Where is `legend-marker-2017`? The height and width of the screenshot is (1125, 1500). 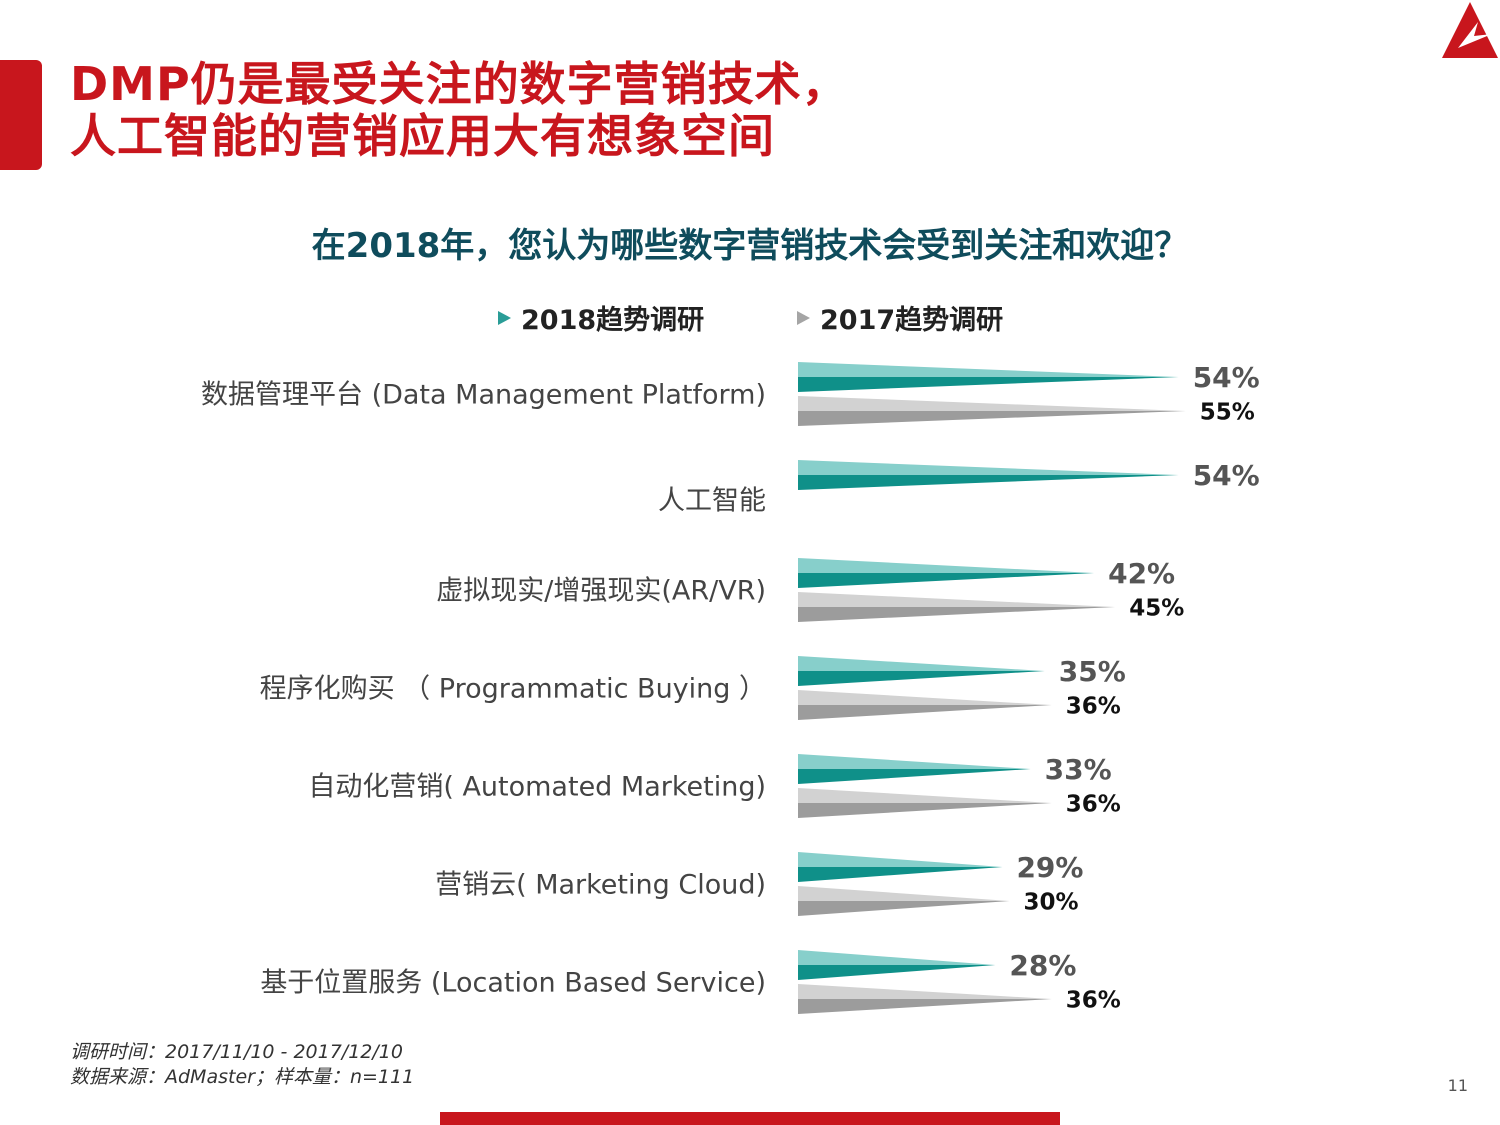 legend-marker-2017 is located at coordinates (803, 317).